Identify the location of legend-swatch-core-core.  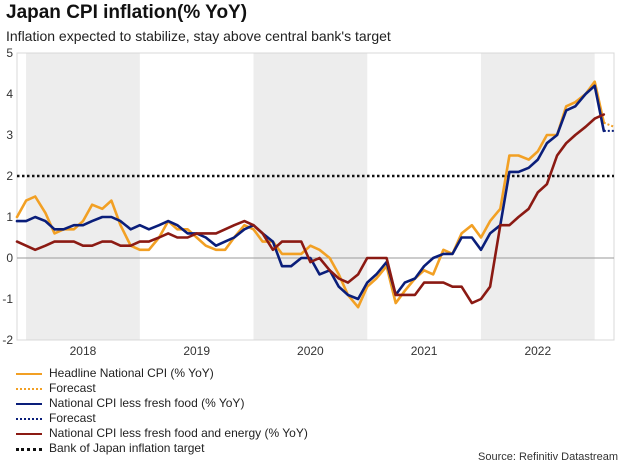
(29, 434).